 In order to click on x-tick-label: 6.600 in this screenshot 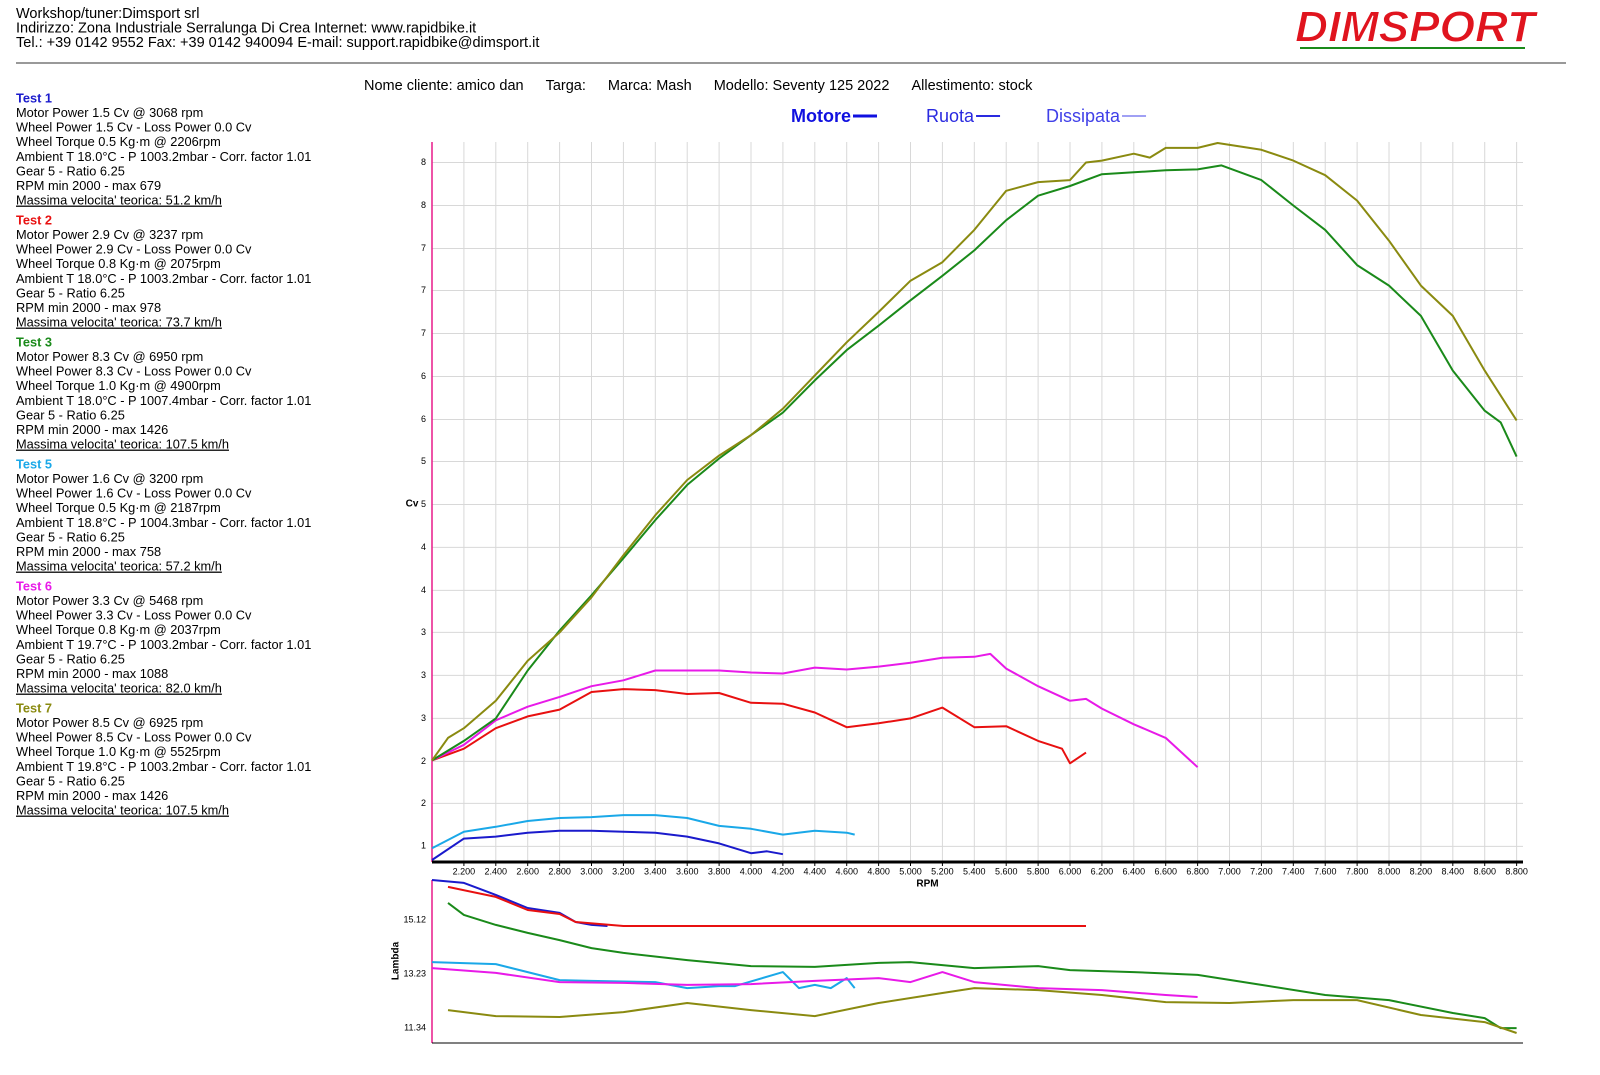, I will do `click(1165, 871)`.